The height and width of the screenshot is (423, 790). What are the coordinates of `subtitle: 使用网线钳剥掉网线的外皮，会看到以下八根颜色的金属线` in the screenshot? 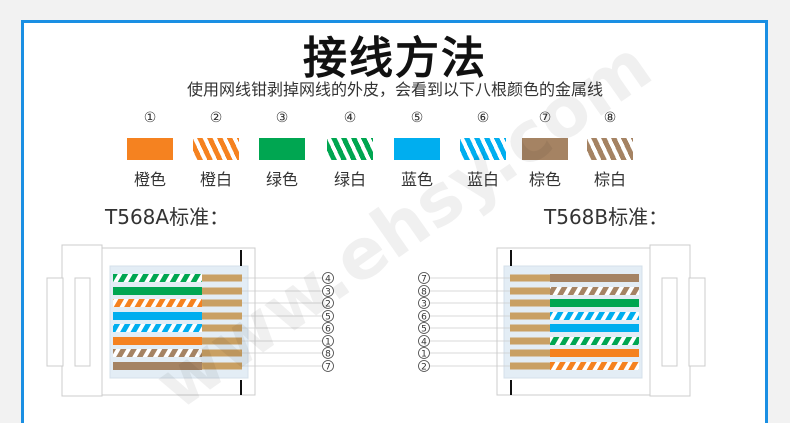 It's located at (394, 89).